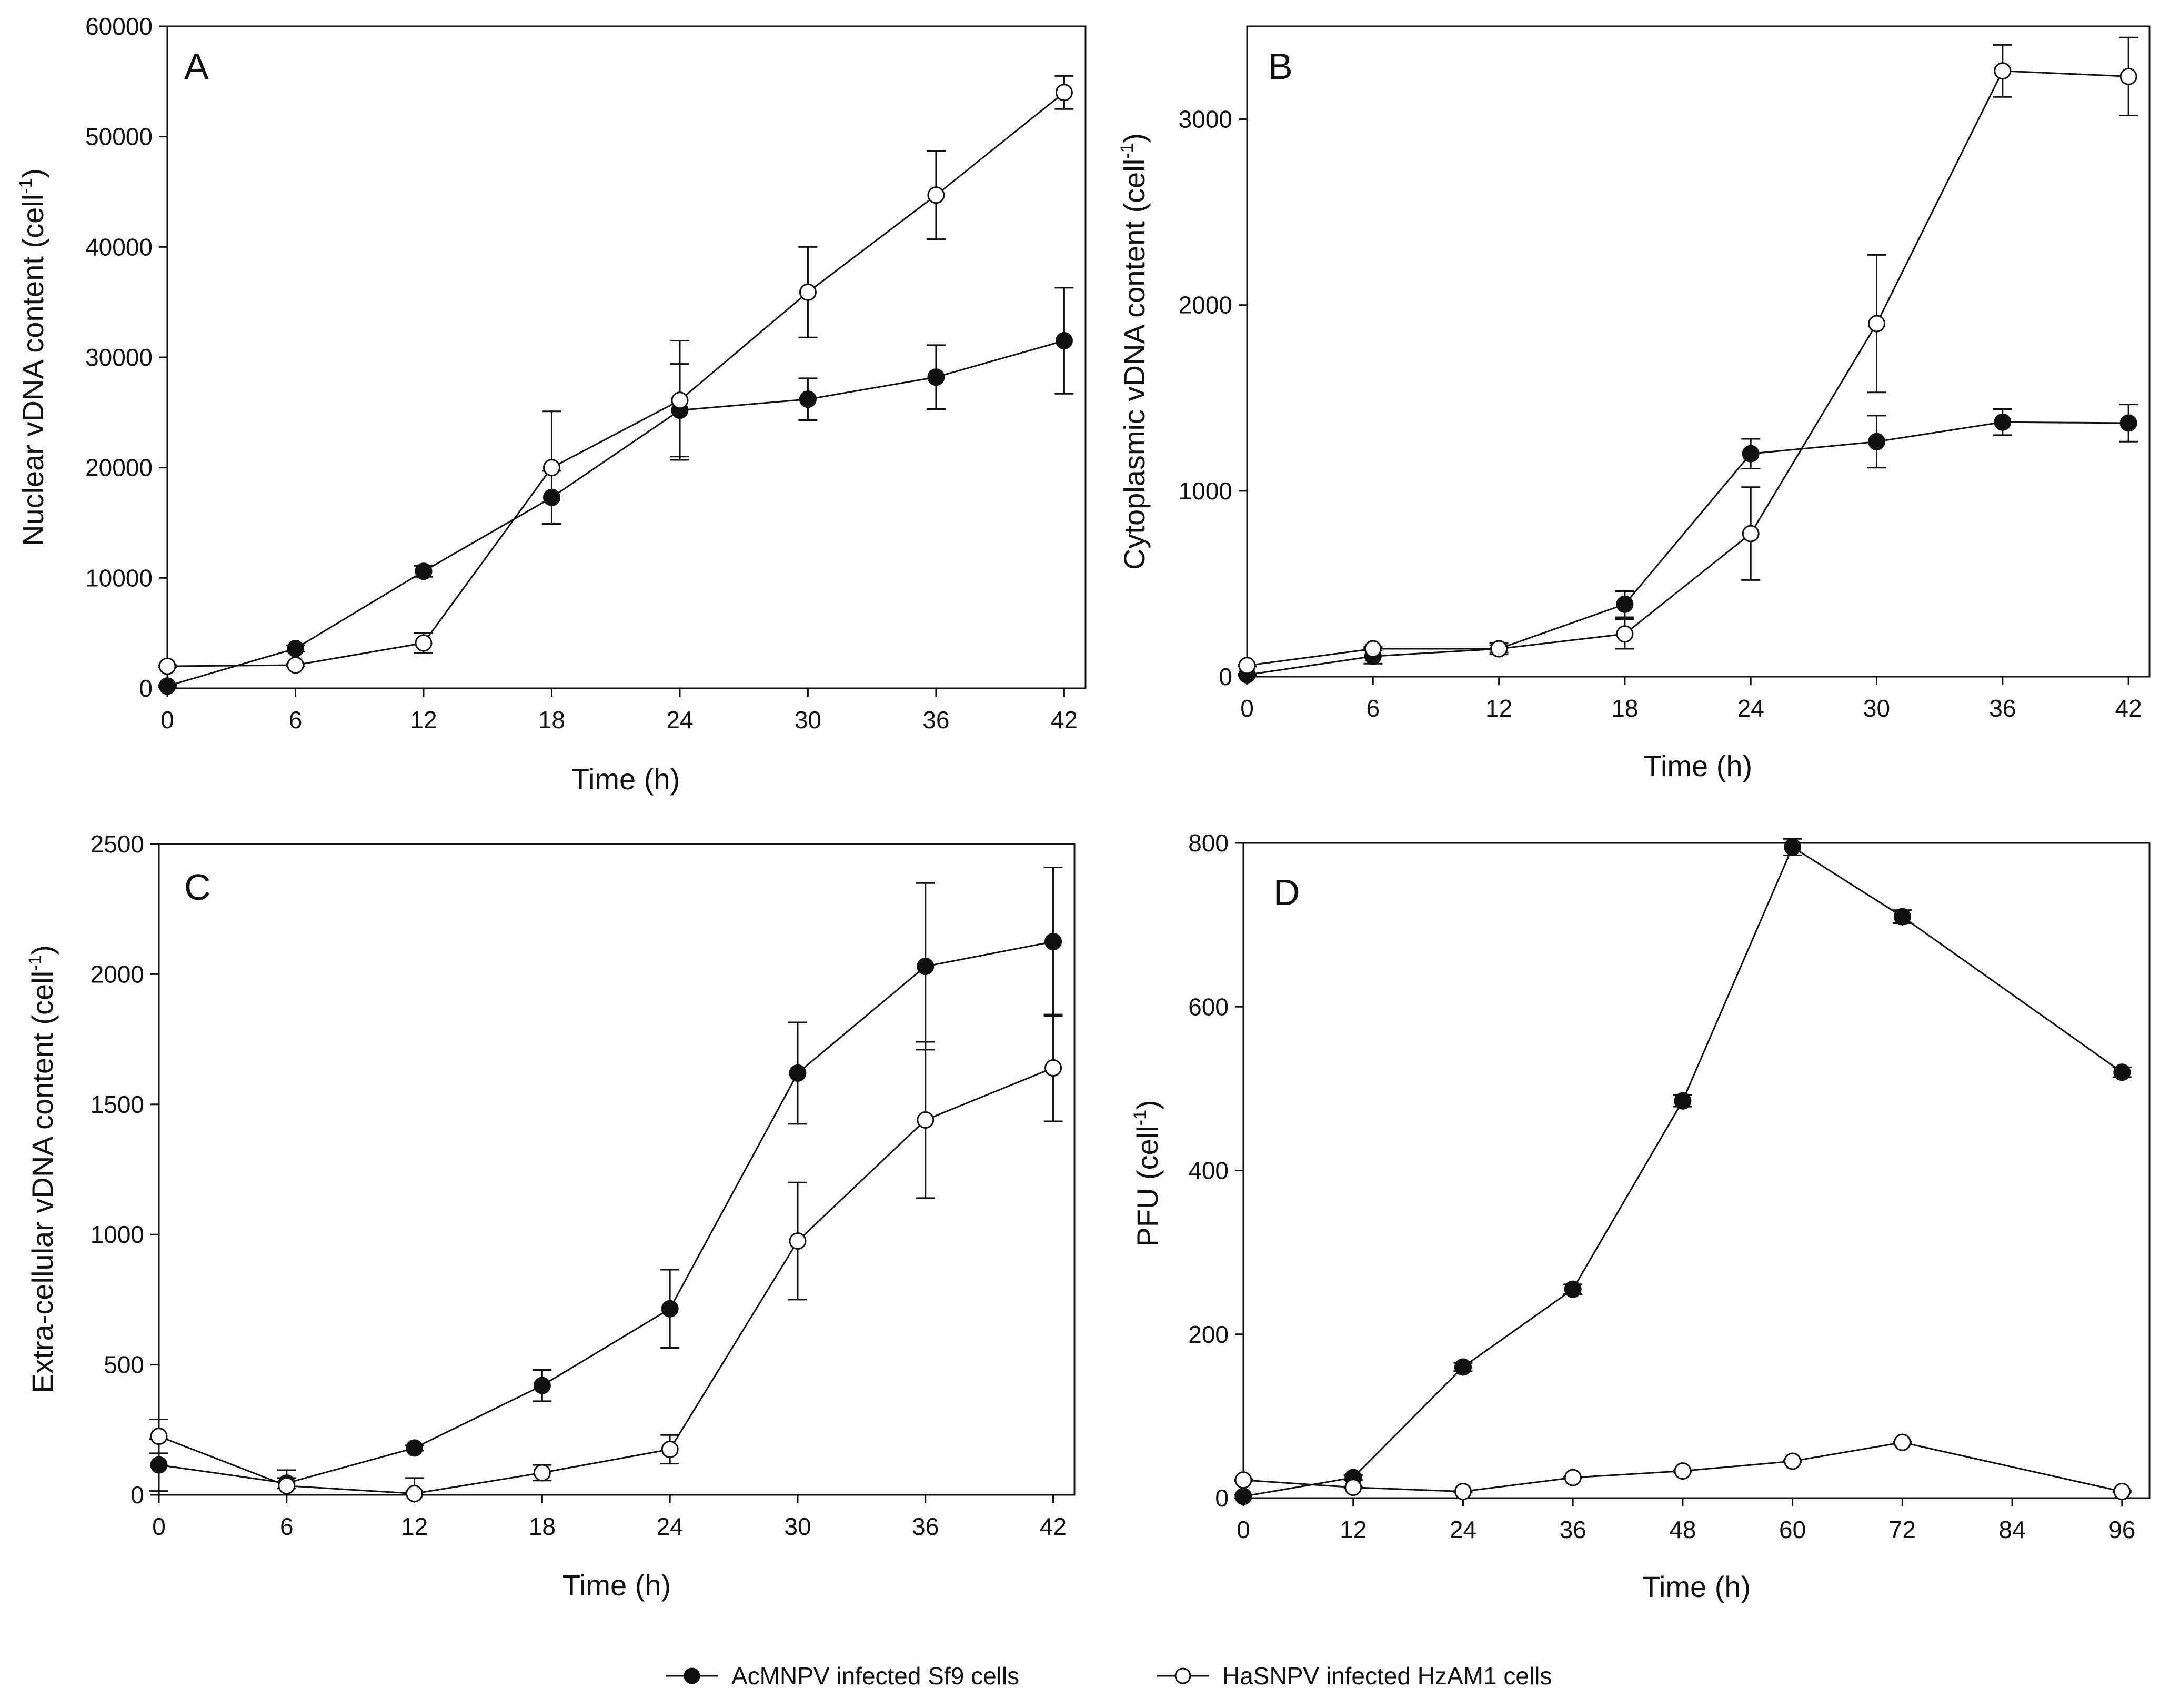 This screenshot has height=1708, width=2170. What do you see at coordinates (159, 1526) in the screenshot?
I see `panel-c-x-tick-label: 0` at bounding box center [159, 1526].